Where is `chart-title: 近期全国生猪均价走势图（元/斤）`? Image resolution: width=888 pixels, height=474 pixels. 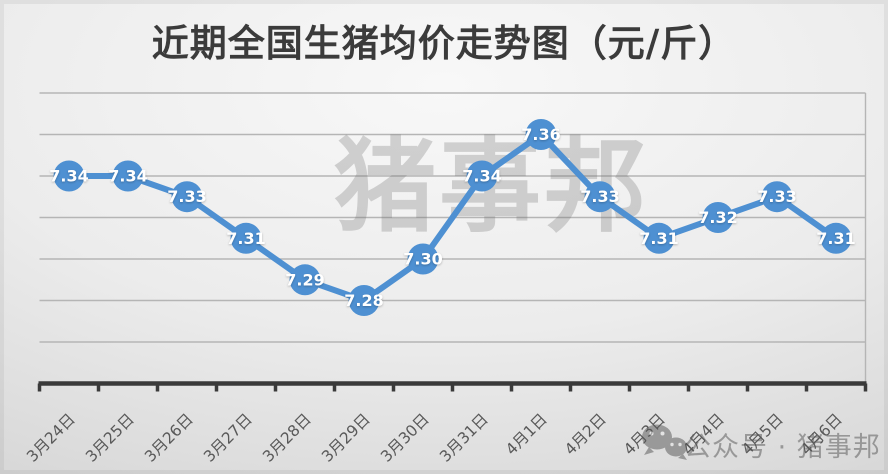
chart-title: 近期全国生猪均价走势图（元/斤） is located at coordinates (444, 43).